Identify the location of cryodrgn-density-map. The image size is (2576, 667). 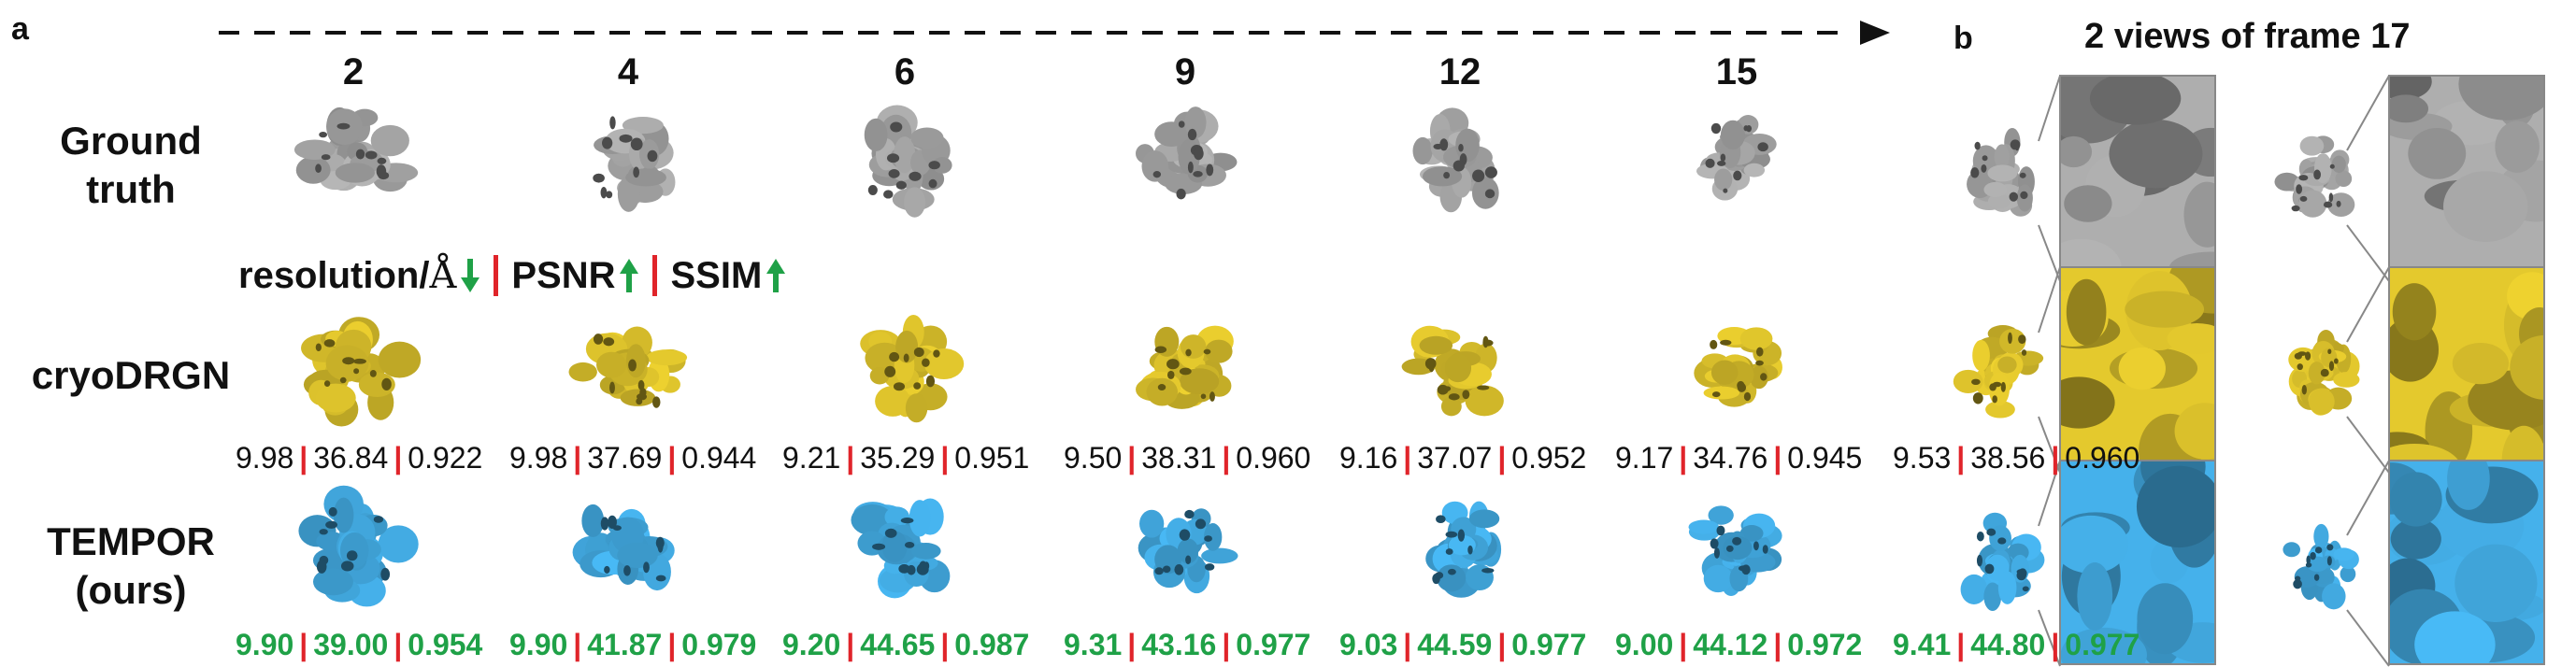
(1737, 366).